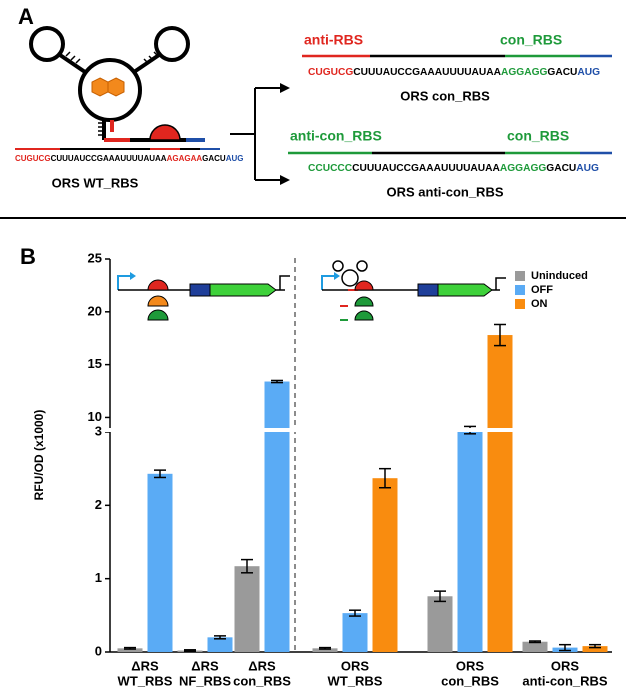 This screenshot has width=626, height=690. What do you see at coordinates (358, 430) in the screenshot?
I see `axis-break` at bounding box center [358, 430].